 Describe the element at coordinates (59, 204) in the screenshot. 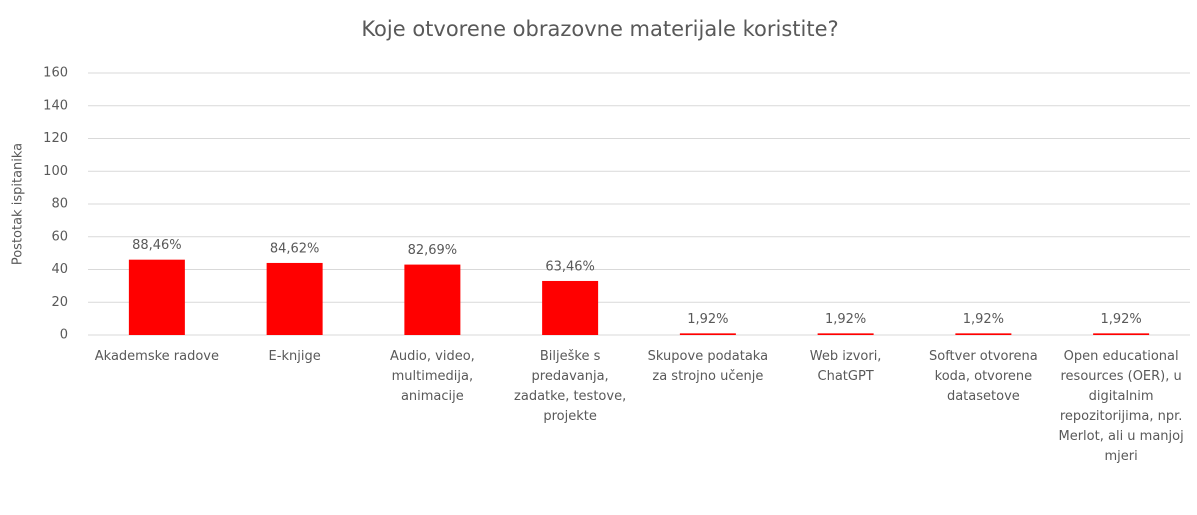

I see `y-tick-label: 80` at that location.